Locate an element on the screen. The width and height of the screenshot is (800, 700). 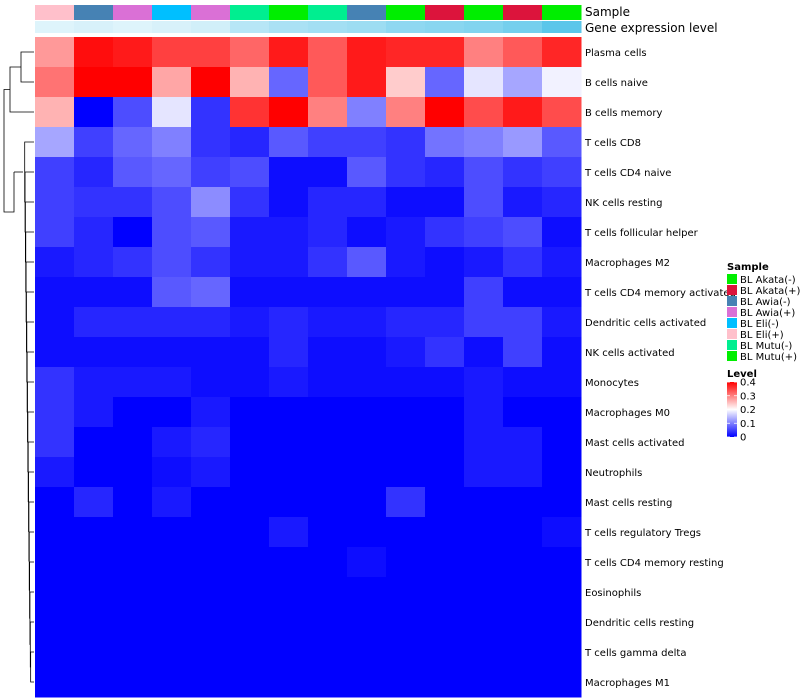
row-label: T cells regulatory Tregs is located at coordinates (642, 533).